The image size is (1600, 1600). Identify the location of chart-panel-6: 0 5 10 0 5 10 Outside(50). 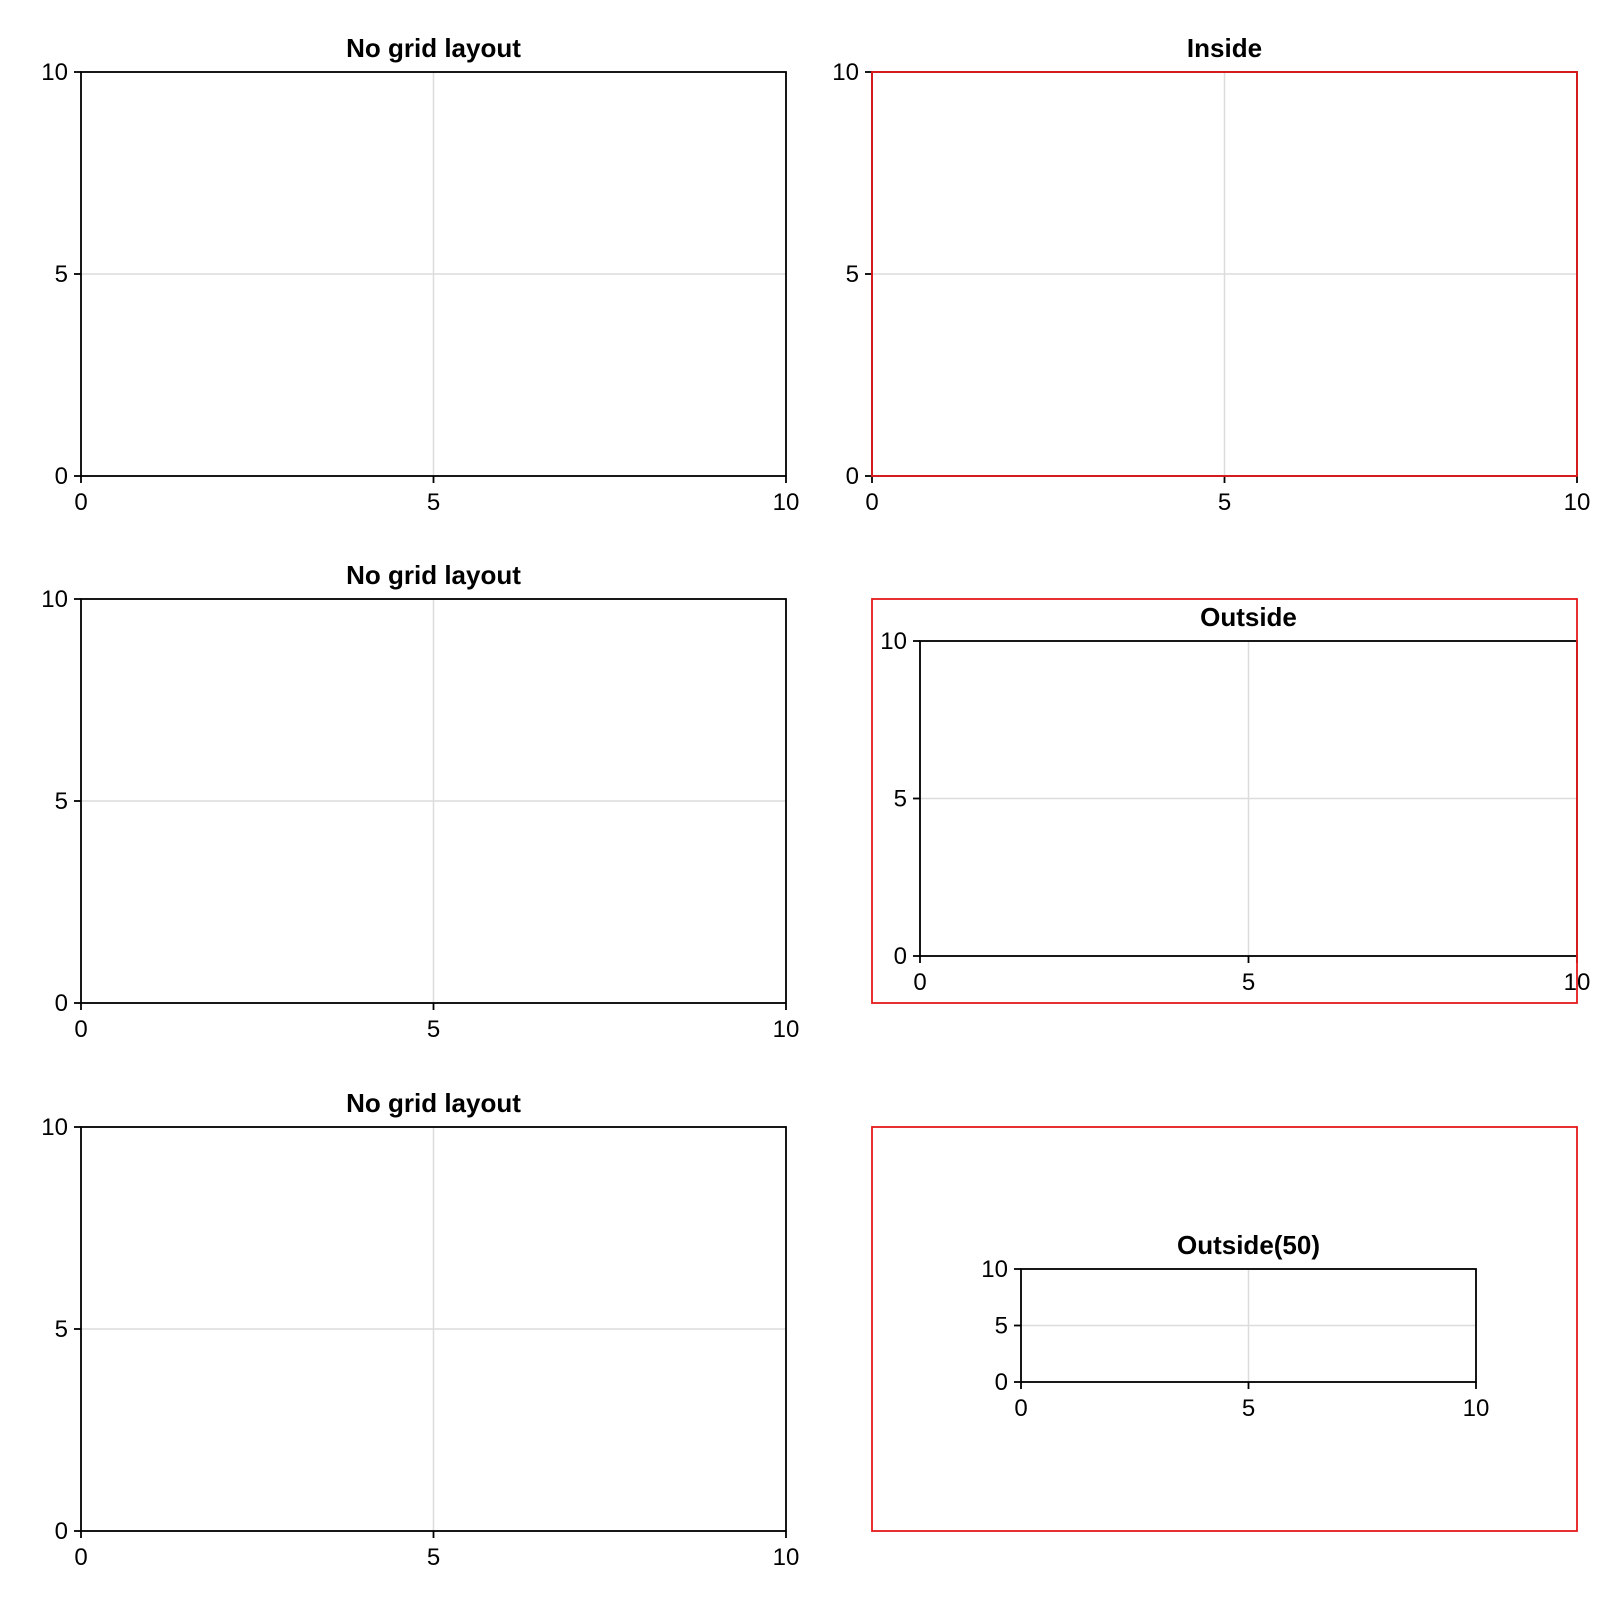
(1224, 1329).